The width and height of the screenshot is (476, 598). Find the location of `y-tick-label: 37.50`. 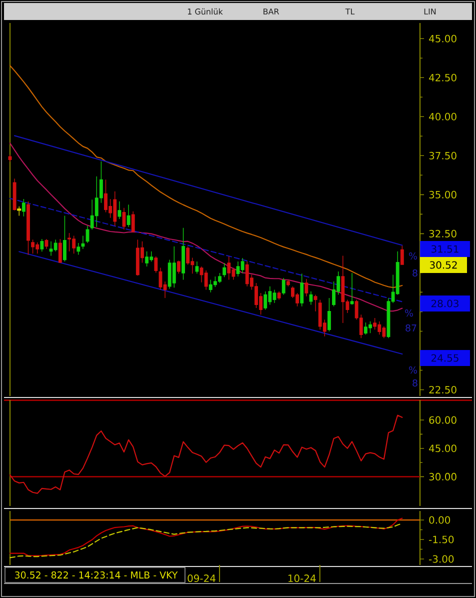

y-tick-label: 37.50 is located at coordinates (442, 156).